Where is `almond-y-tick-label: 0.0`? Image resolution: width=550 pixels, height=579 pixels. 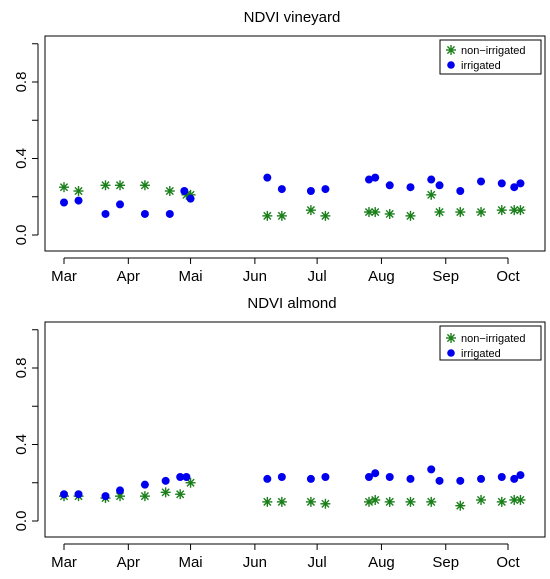
almond-y-tick-label: 0.0 is located at coordinates (21, 521).